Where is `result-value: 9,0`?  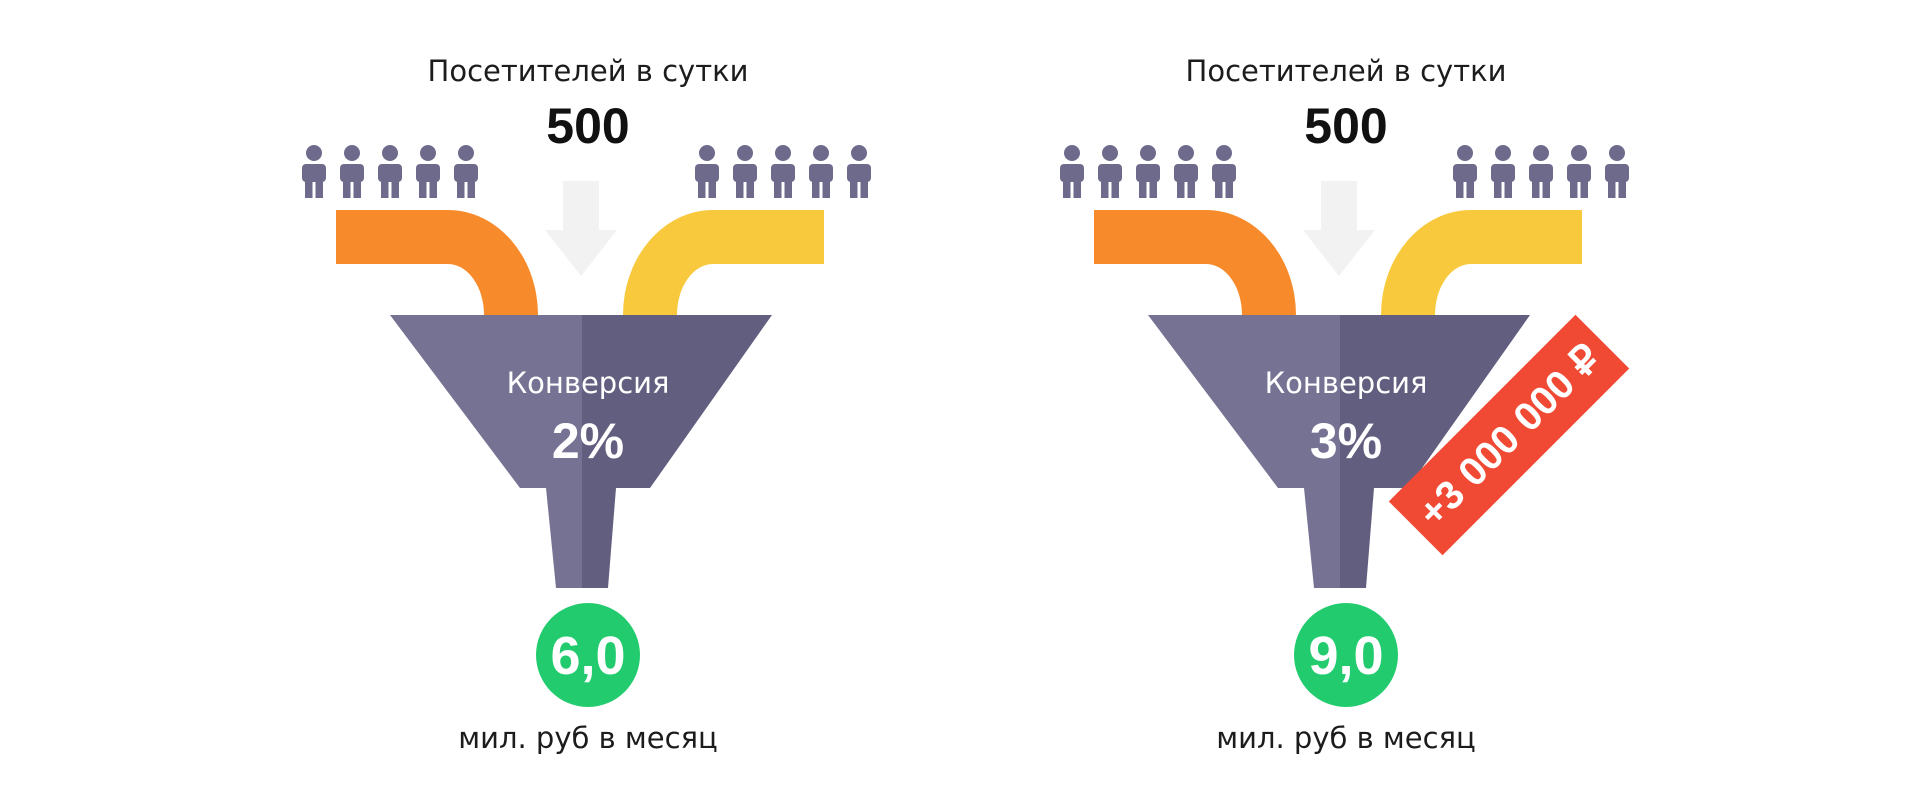 result-value: 9,0 is located at coordinates (1345, 656).